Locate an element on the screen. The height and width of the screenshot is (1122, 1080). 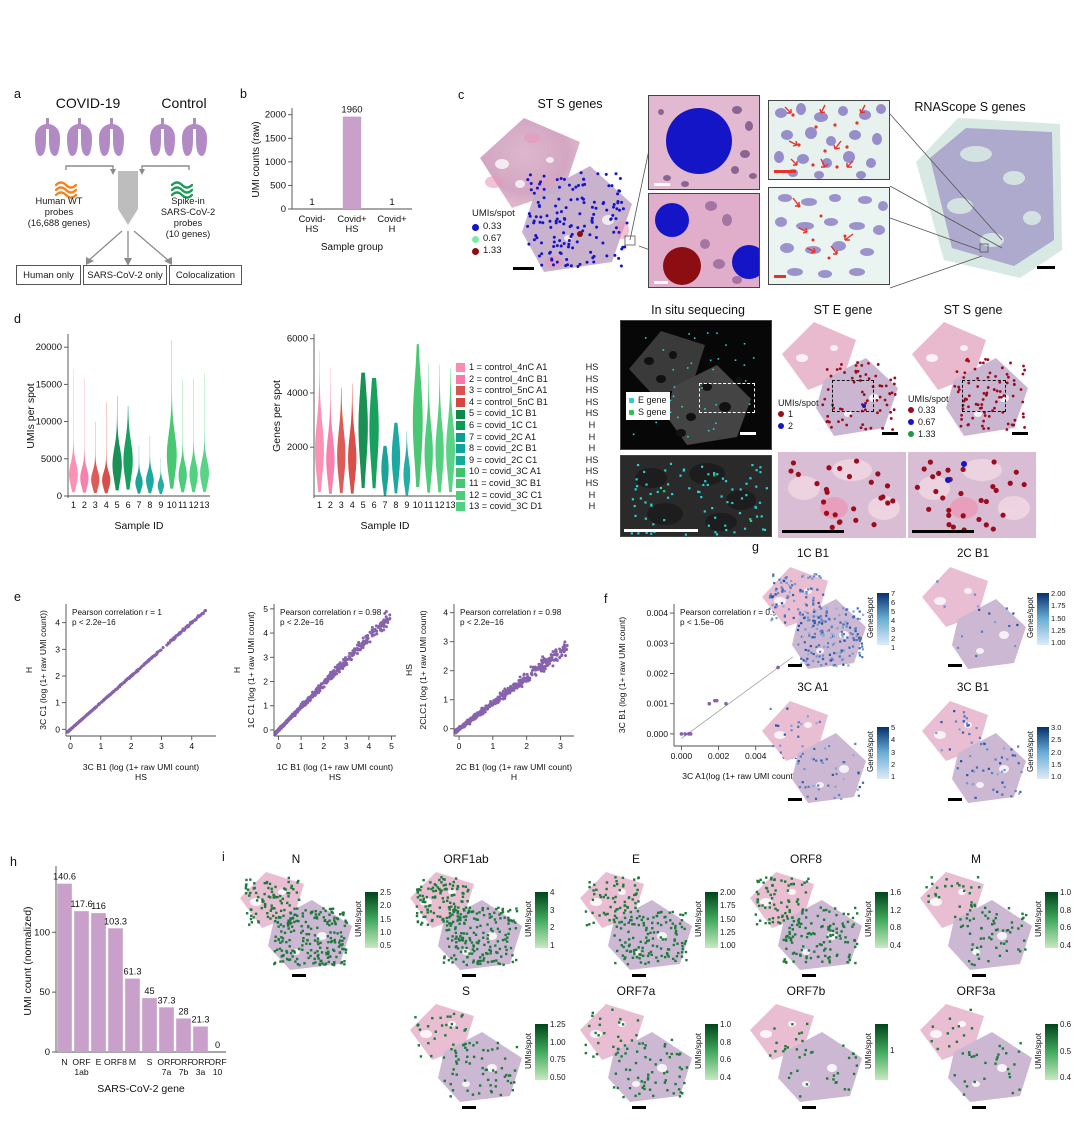
panel-i-colorbar-ticks-E: 2.00 1.75 1.50 1.25 1.00 is located at coordinates (728, 919).